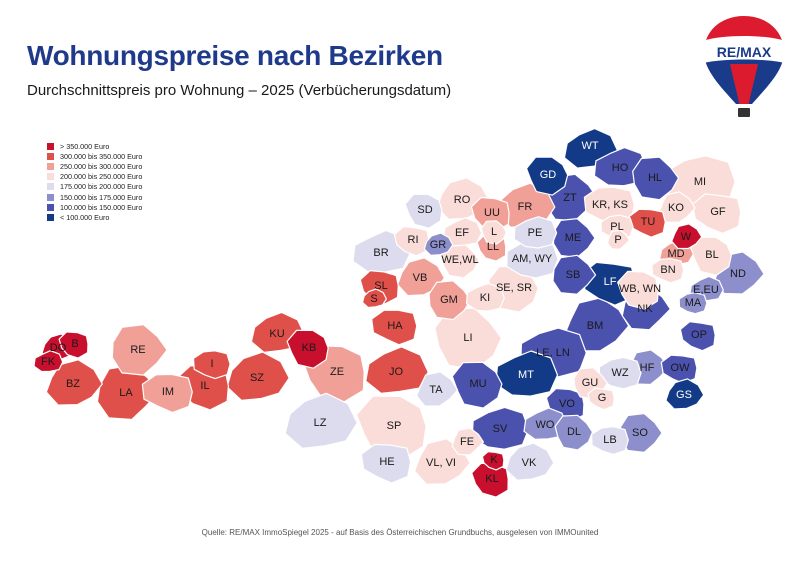 The width and height of the screenshot is (800, 565). What do you see at coordinates (394, 426) in the screenshot?
I see `district-label: SP` at bounding box center [394, 426].